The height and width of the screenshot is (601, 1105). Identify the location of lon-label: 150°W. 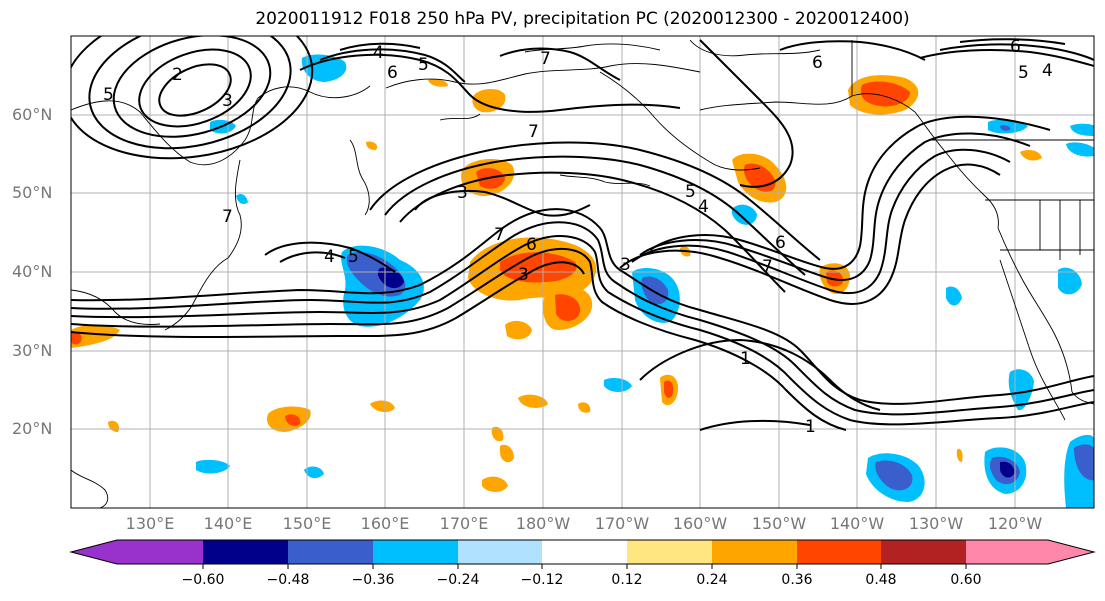
(779, 523).